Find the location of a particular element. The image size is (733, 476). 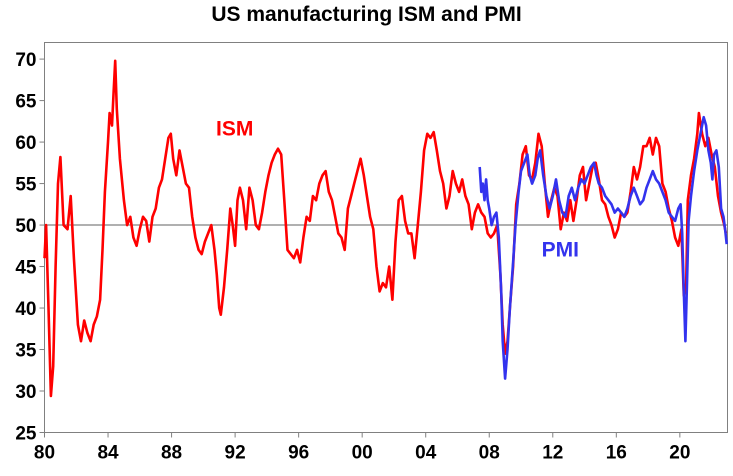

y-tick-label: 70 is located at coordinates (25, 60).